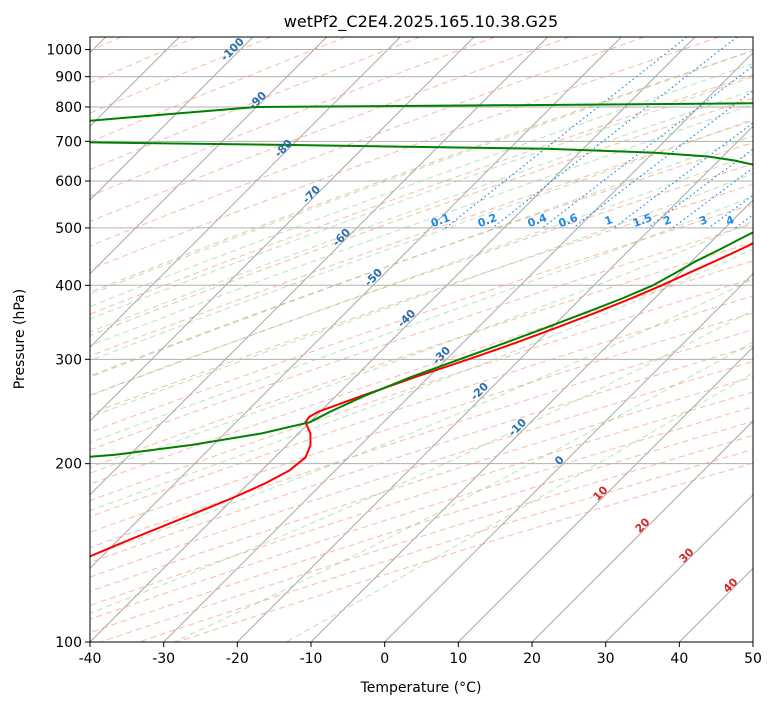 The image size is (775, 708). Describe the element at coordinates (704, 220) in the screenshot. I see `mixing-ratio-label: 3` at that location.